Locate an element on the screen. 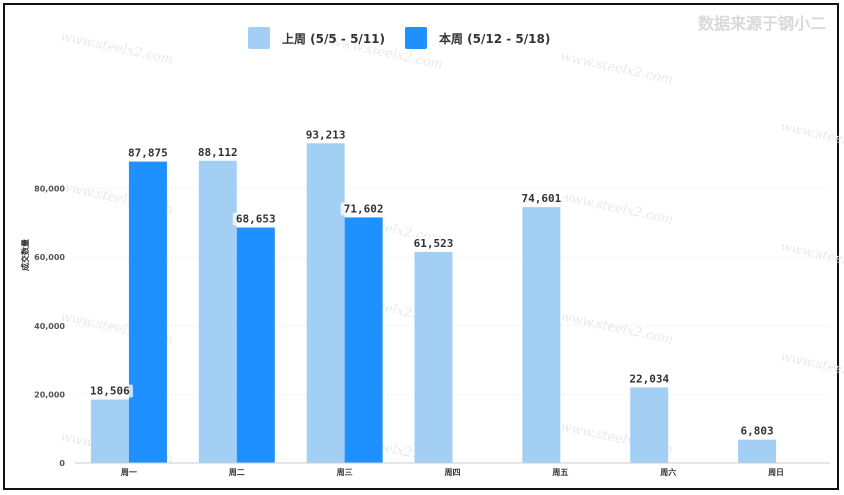 The image size is (844, 495). source-note: 数据来源于钢小二 is located at coordinates (761, 23).